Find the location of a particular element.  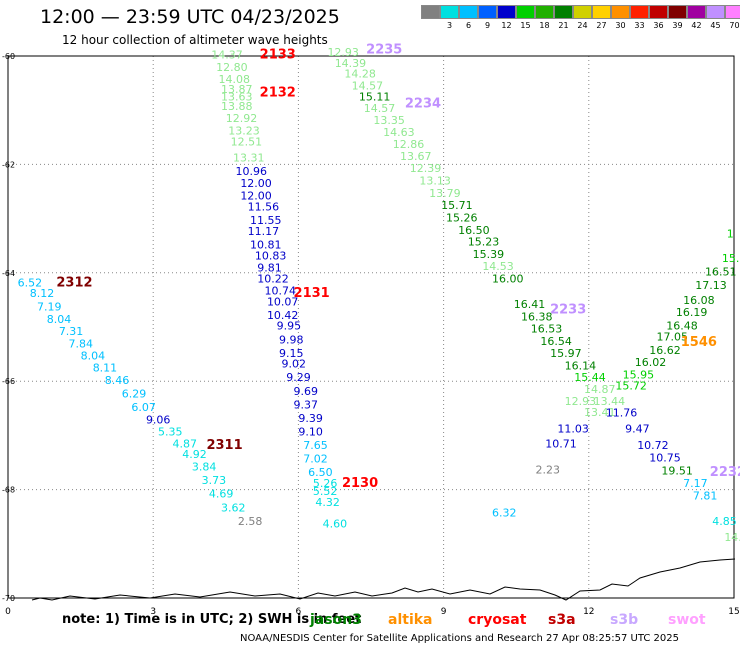

wave-height-label: 7.19 is located at coordinates (49, 307).